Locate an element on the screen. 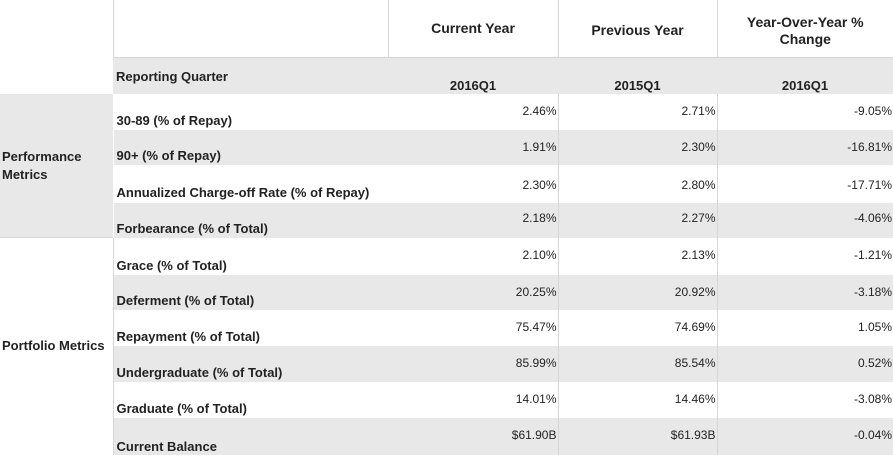 The height and width of the screenshot is (461, 893). group-performance-metrics: Performance Metrics is located at coordinates (57, 166).